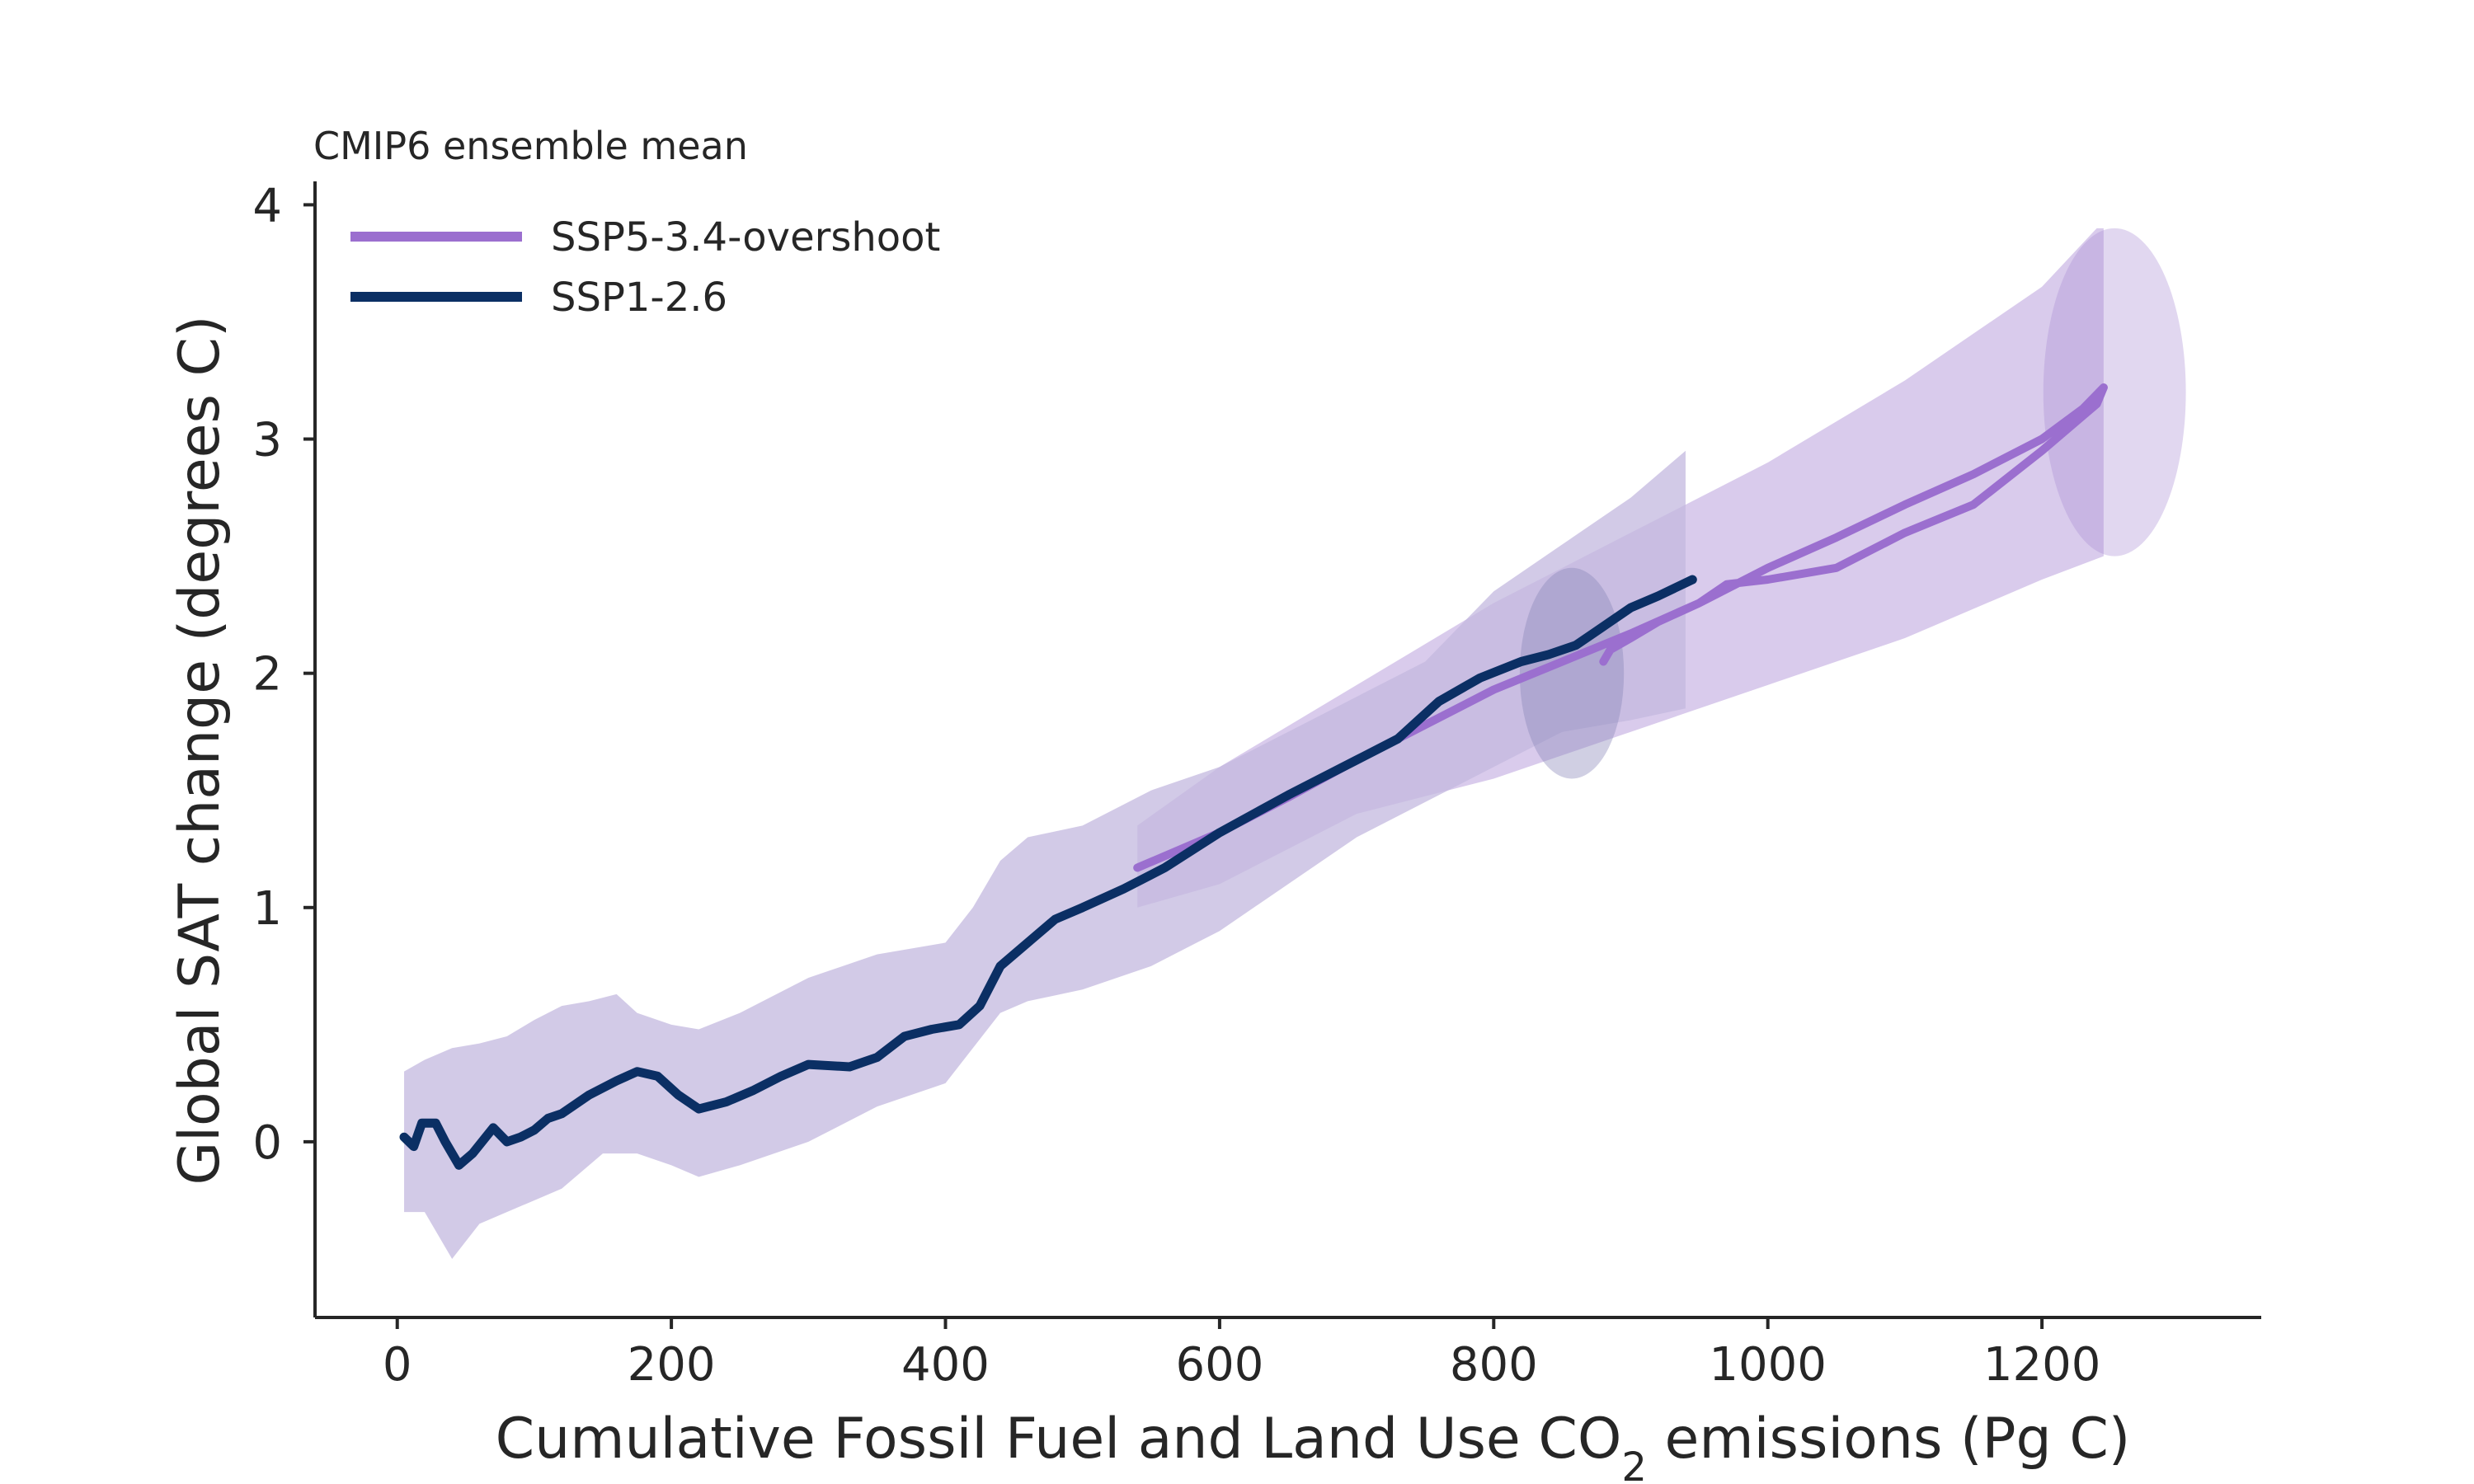 The image size is (2474, 1484). What do you see at coordinates (745, 237) in the screenshot?
I see `legend-label-ssp5: SSP5-3.4-overshoot` at bounding box center [745, 237].